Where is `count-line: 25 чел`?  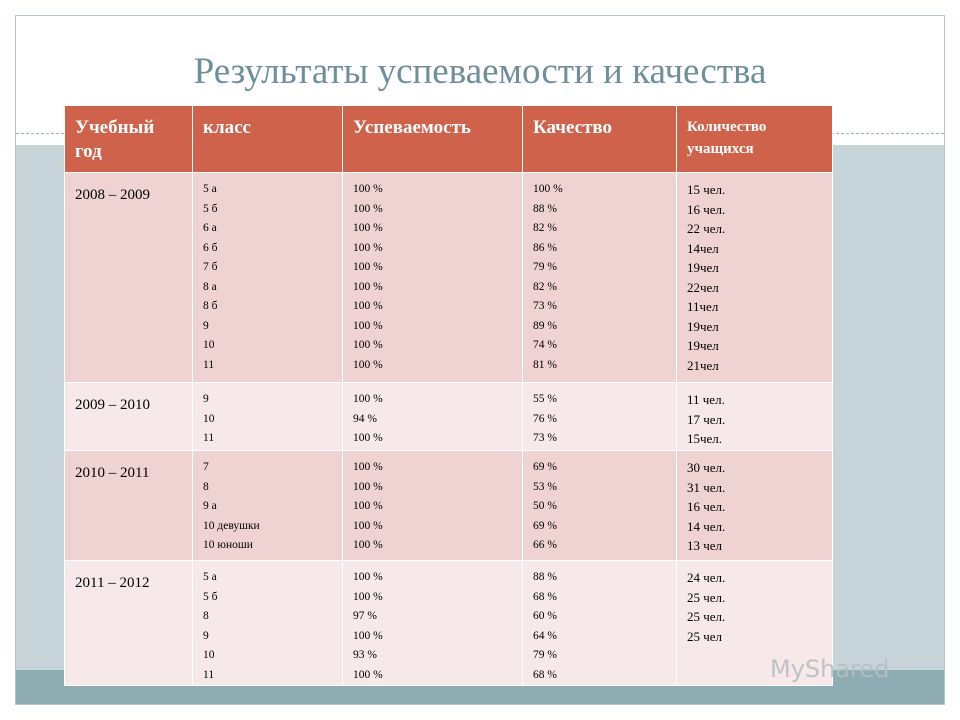
count-line: 25 чел is located at coordinates (705, 636).